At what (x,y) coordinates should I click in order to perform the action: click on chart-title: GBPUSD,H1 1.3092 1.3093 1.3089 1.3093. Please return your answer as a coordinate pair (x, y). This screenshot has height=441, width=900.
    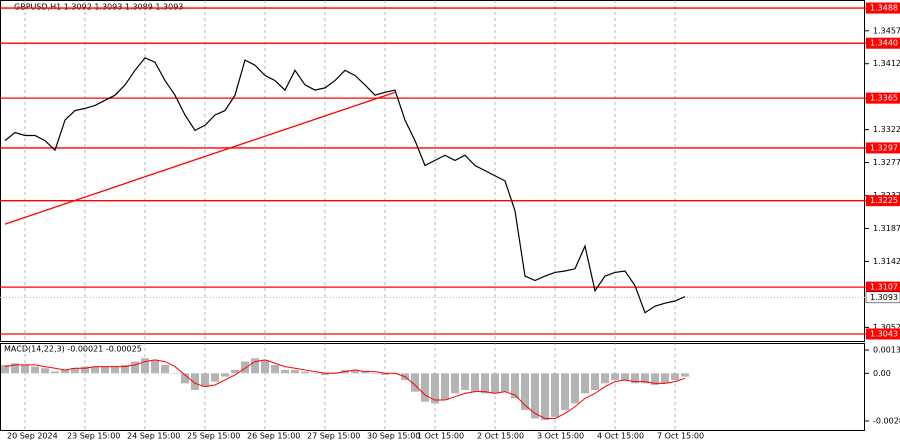
    Looking at the image, I should click on (98, 7).